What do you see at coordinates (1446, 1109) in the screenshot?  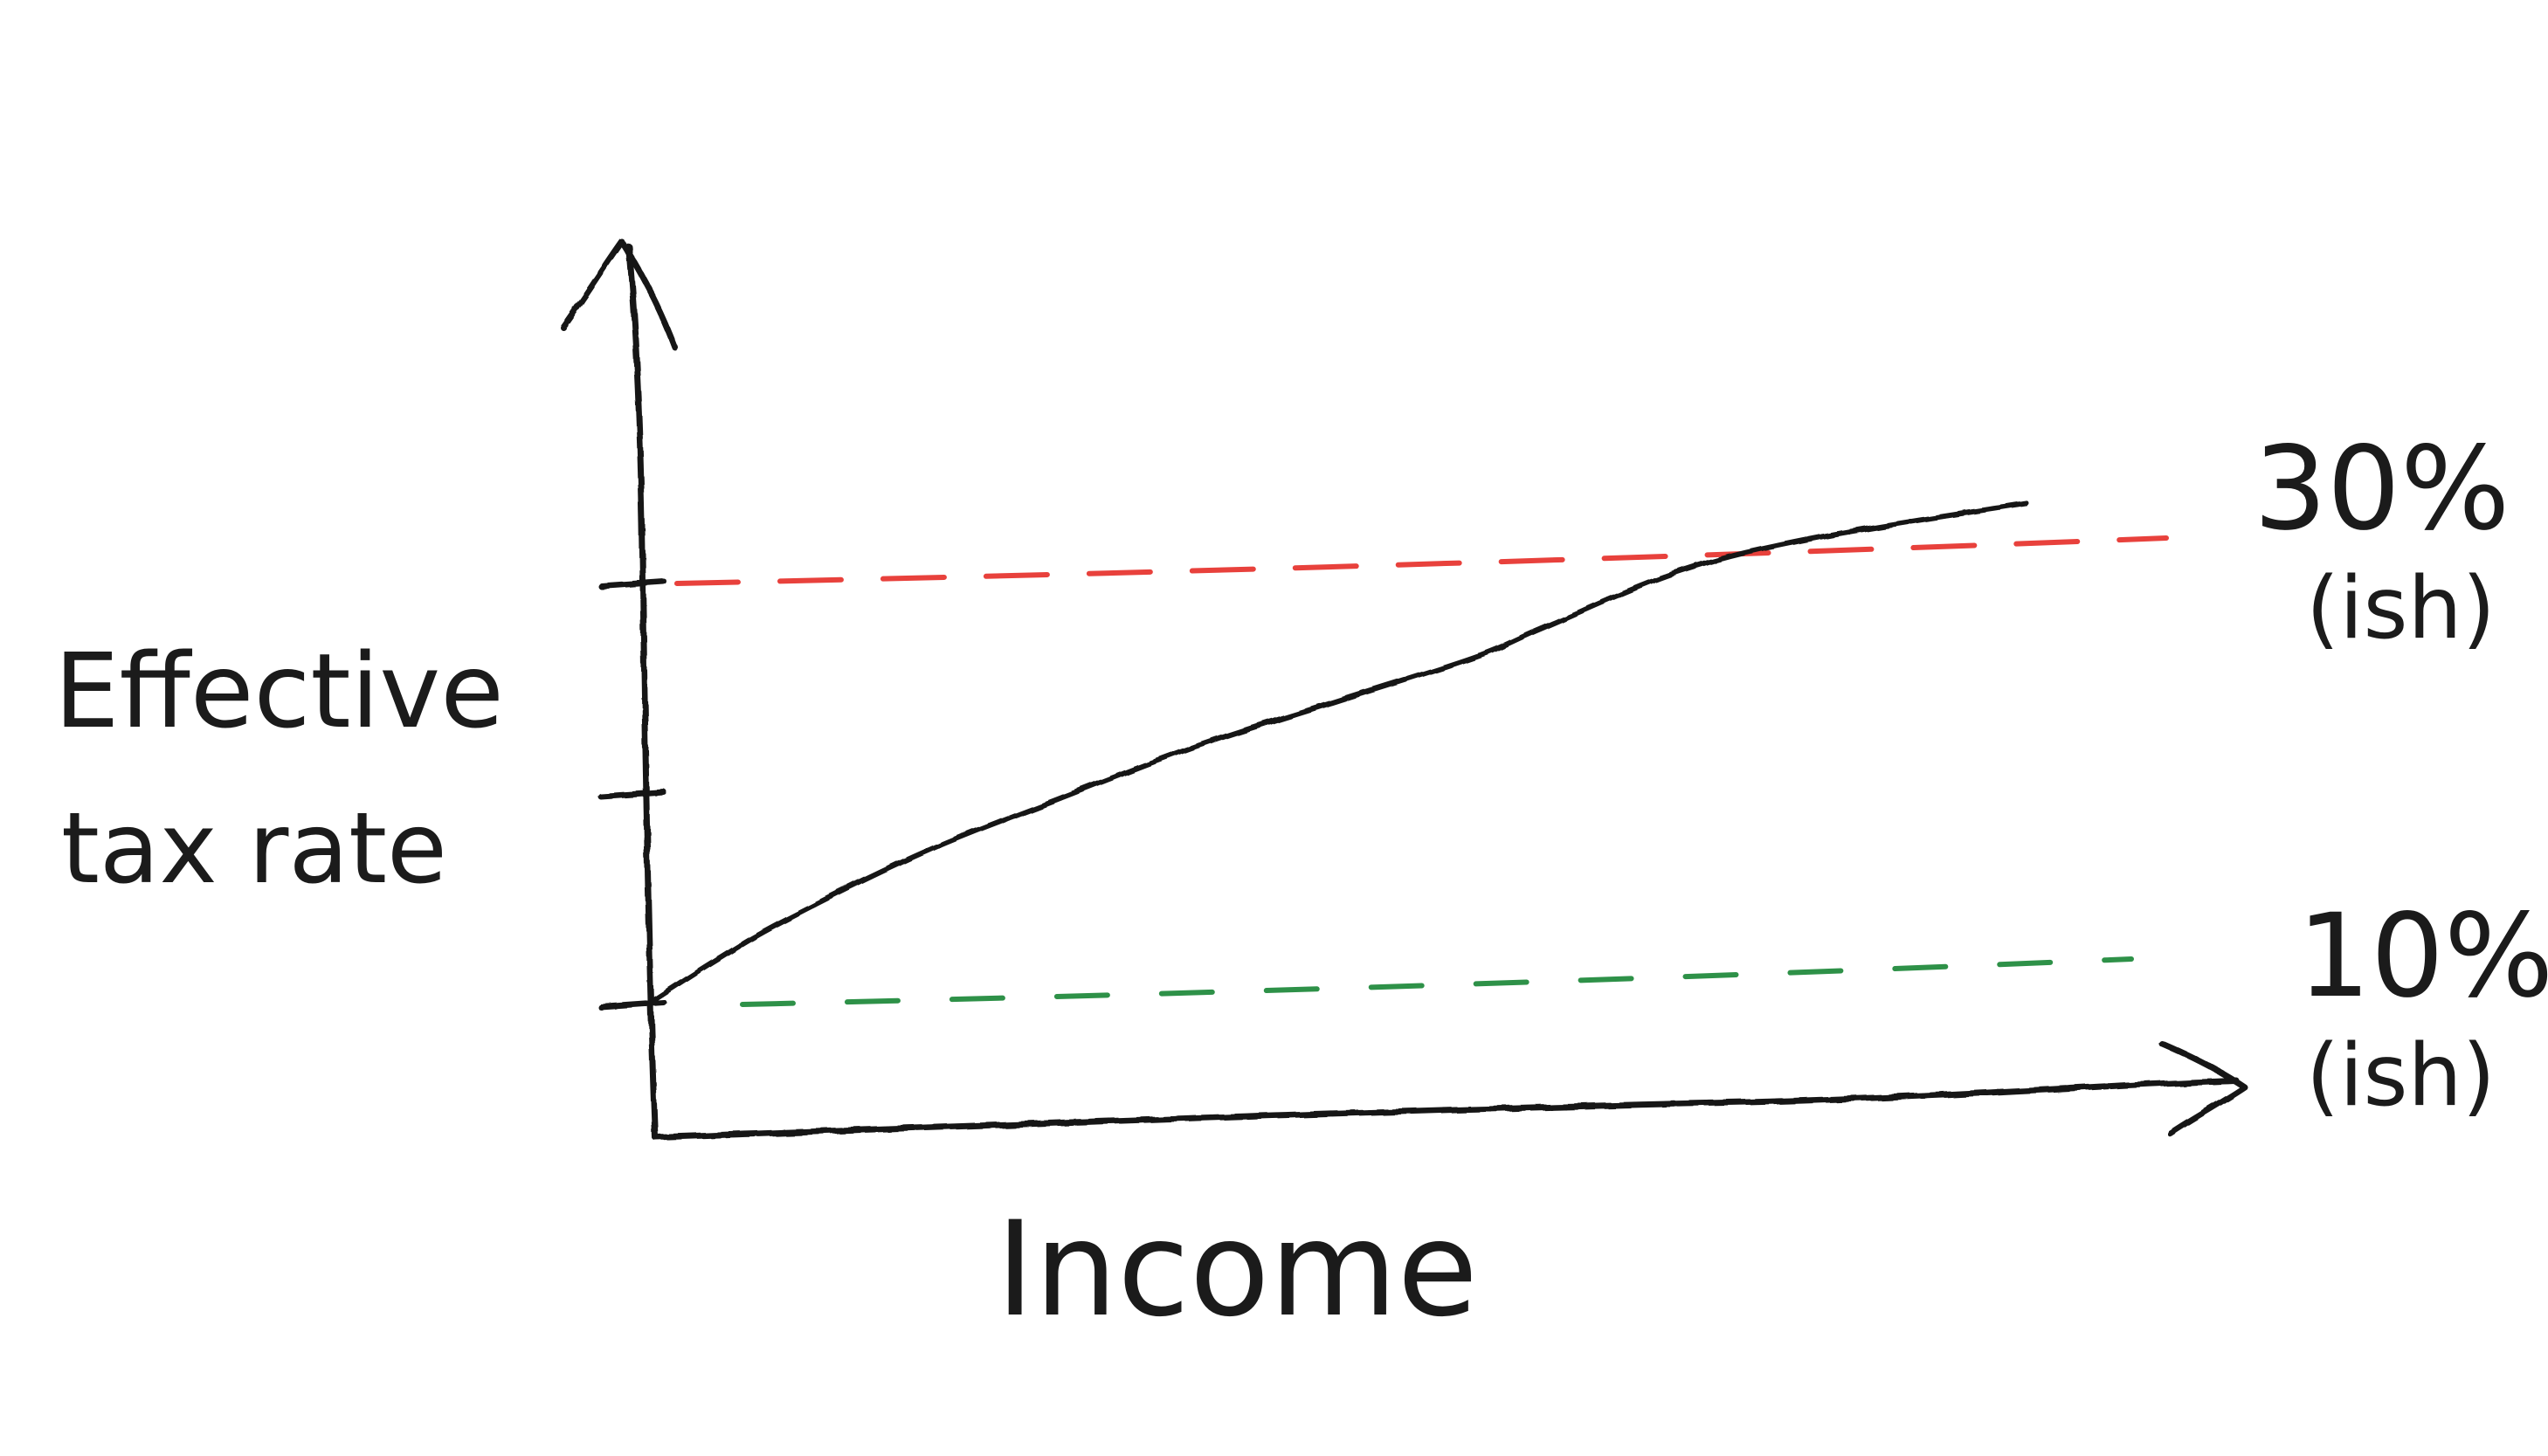 I see `x-axis-line` at bounding box center [1446, 1109].